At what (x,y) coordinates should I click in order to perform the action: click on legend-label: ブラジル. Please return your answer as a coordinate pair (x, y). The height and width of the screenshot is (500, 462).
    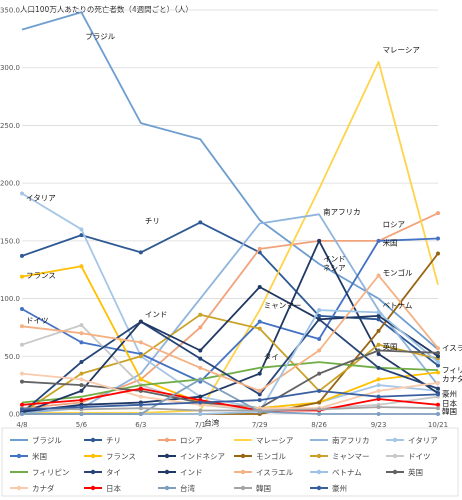
    Looking at the image, I should click on (47, 440).